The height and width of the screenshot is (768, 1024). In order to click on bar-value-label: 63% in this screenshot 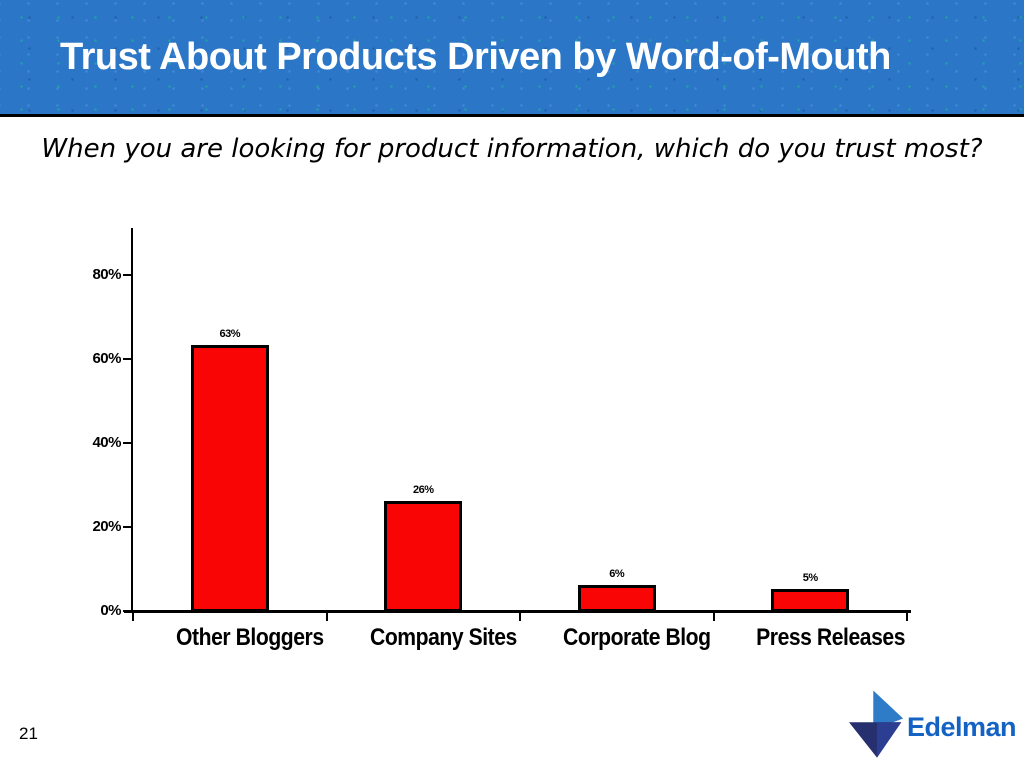, I will do `click(230, 334)`.